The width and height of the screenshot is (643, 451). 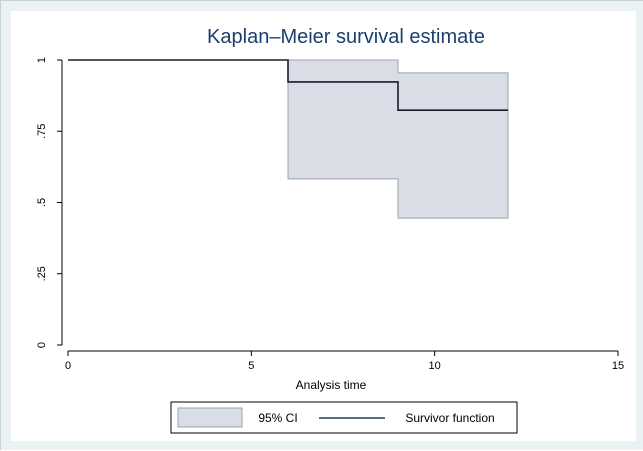 I want to click on legend: 95% CI Survivor function, so click(x=344, y=417).